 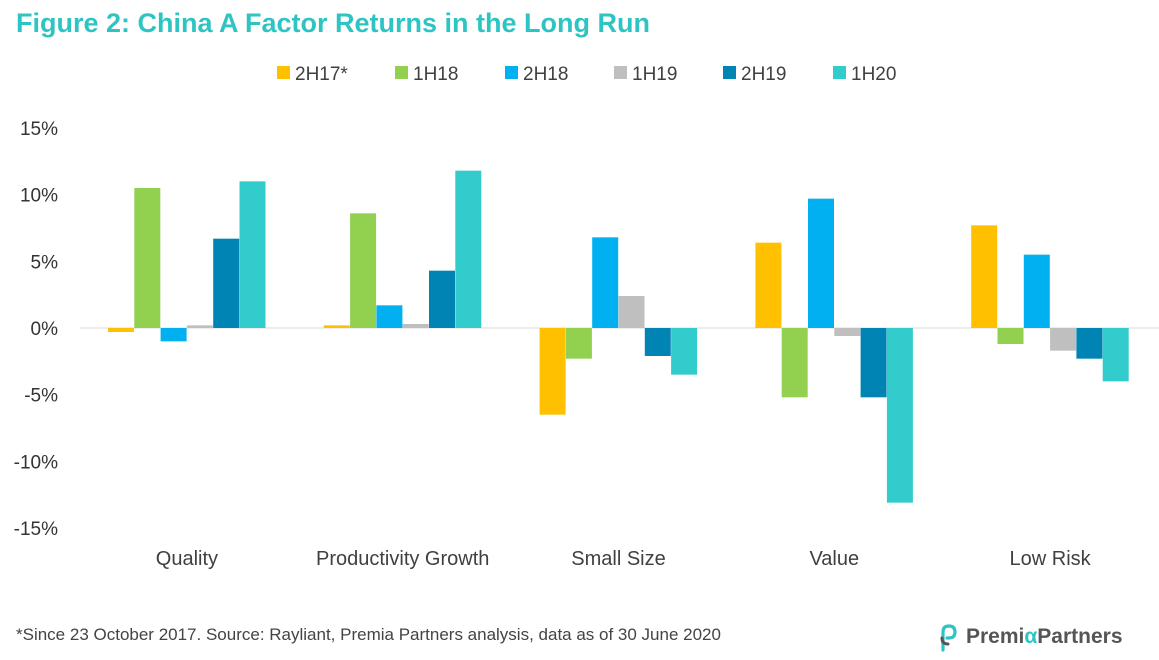 I want to click on y-tick-label: 10%, so click(x=39, y=196).